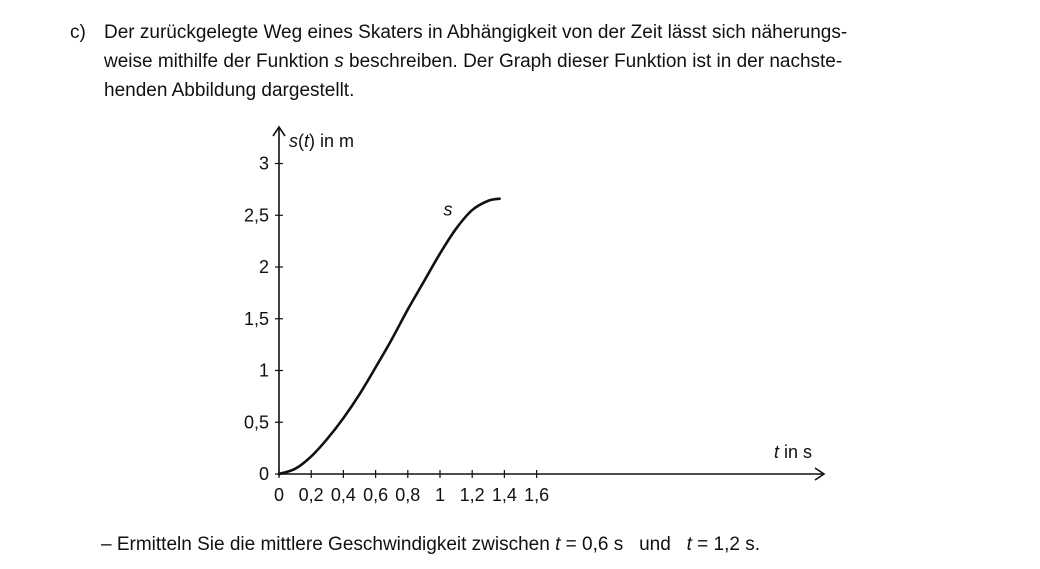 This screenshot has height=569, width=1040. What do you see at coordinates (311, 495) in the screenshot?
I see `x-tick-label: 0,2` at bounding box center [311, 495].